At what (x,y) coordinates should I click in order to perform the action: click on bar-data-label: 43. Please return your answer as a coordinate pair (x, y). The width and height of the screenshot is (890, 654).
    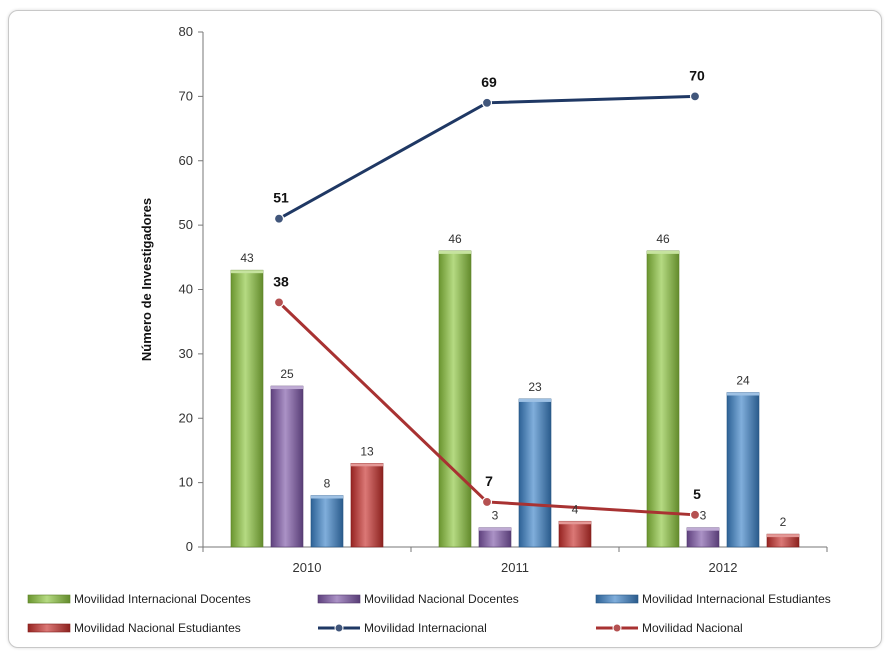
    Looking at the image, I should click on (247, 258).